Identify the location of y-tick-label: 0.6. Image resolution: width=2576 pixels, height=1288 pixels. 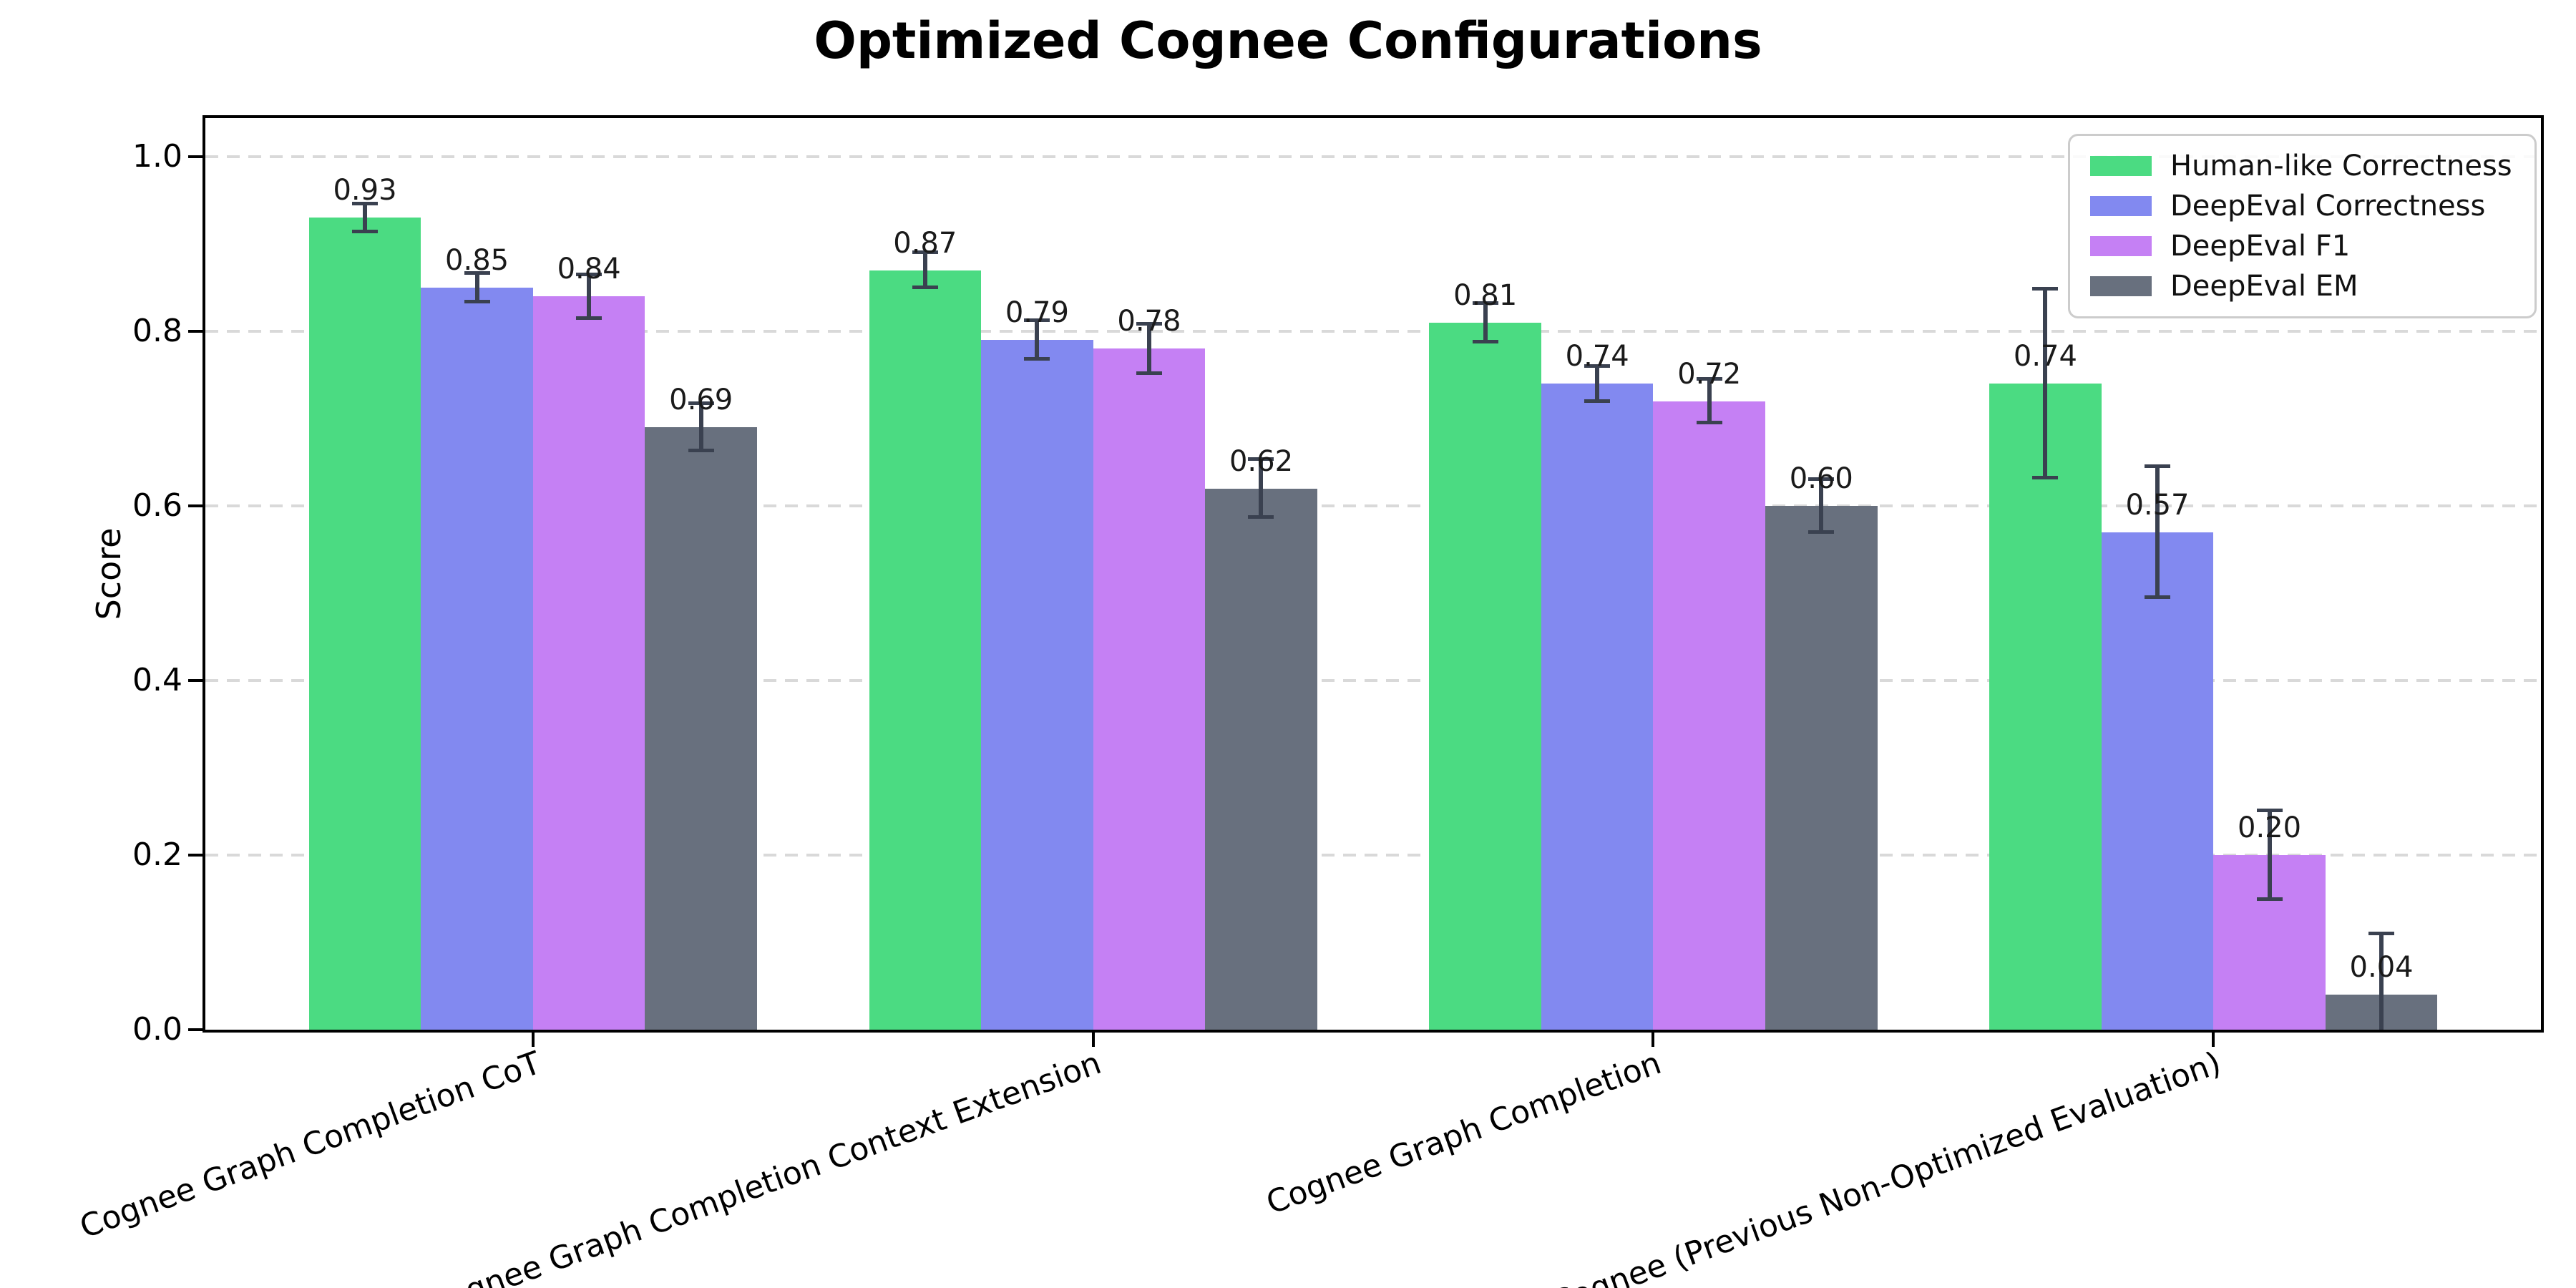
(157, 505).